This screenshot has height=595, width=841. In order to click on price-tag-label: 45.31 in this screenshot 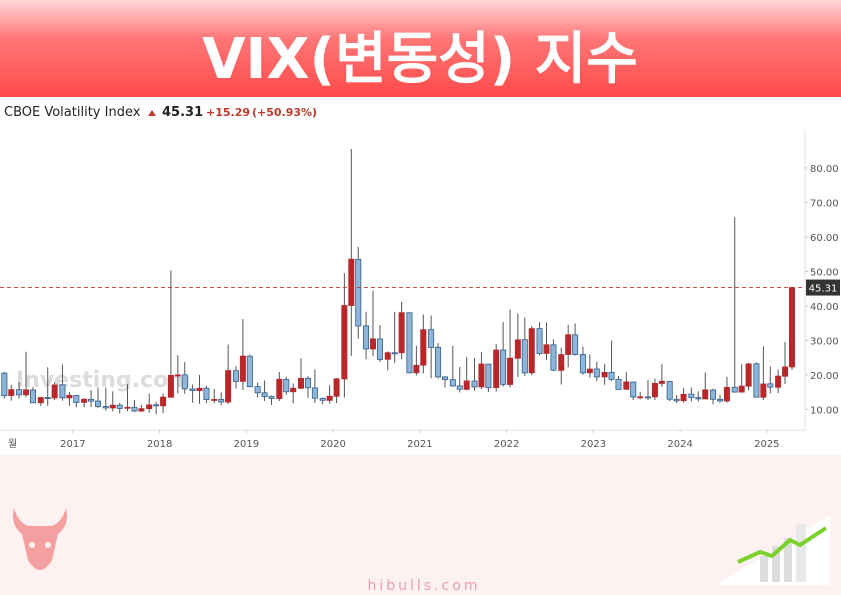, I will do `click(823, 289)`.